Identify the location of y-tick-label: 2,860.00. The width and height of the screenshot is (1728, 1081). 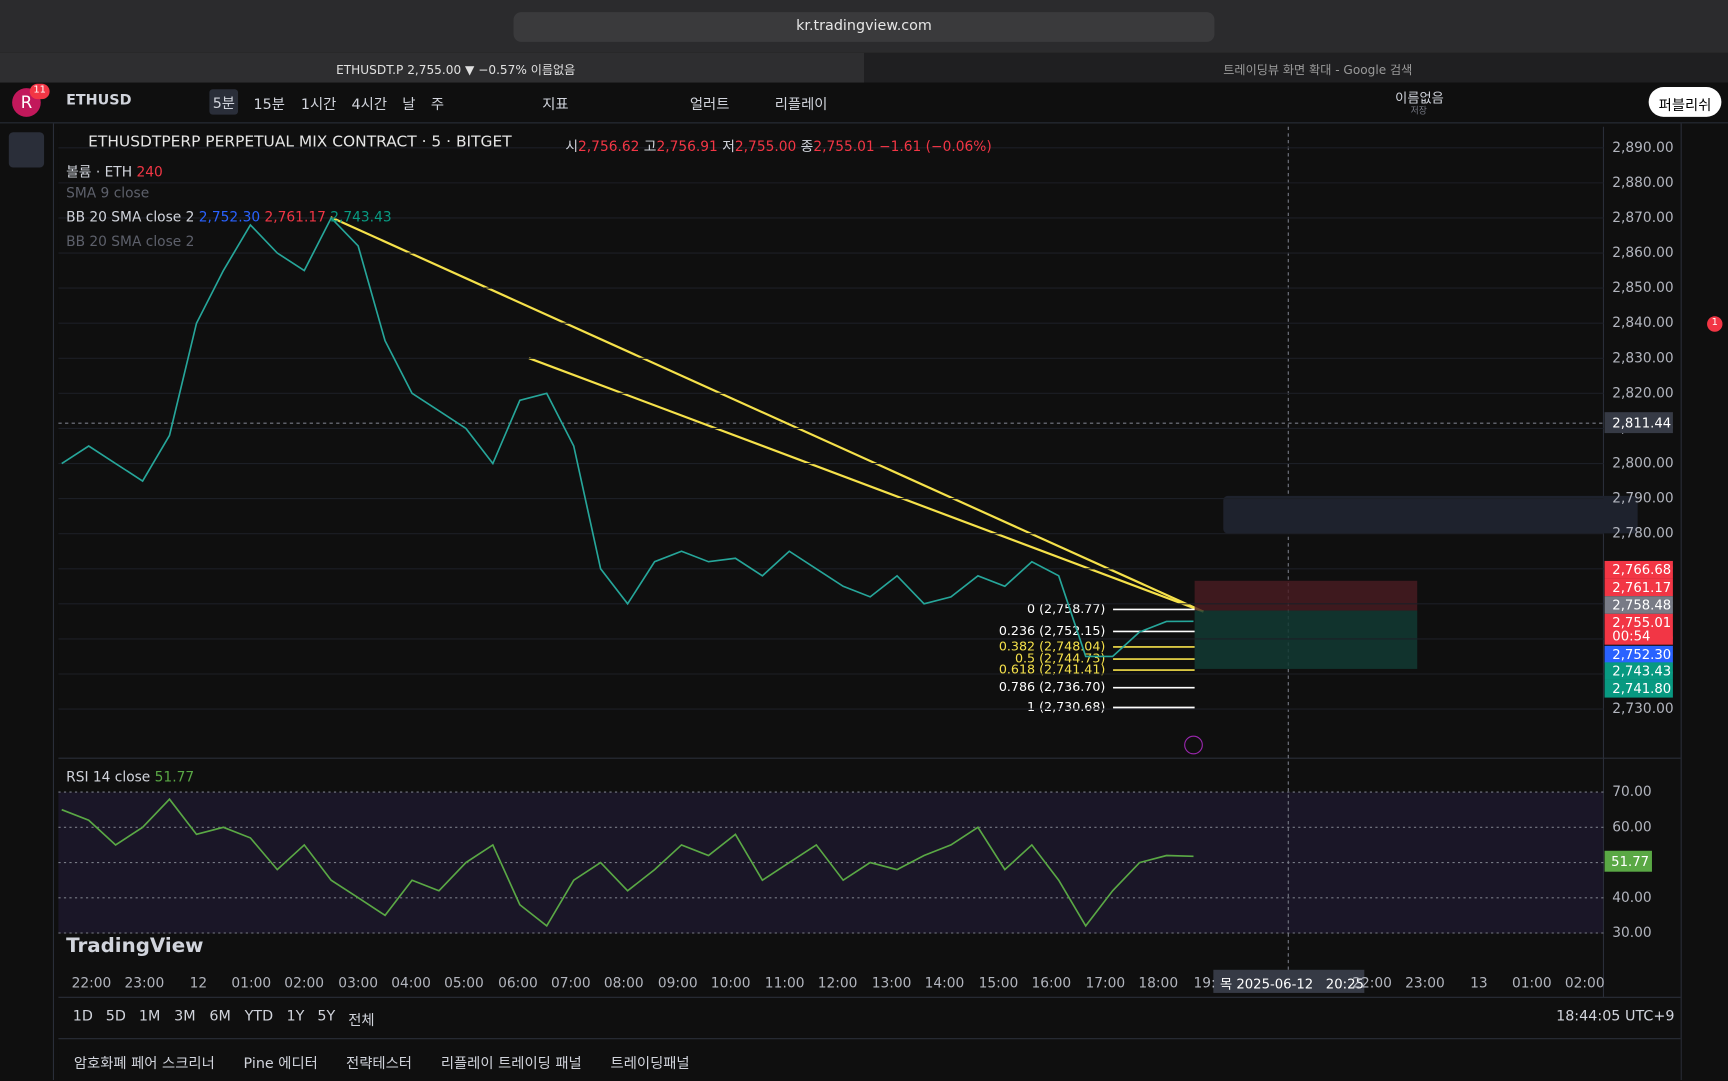
(1642, 253).